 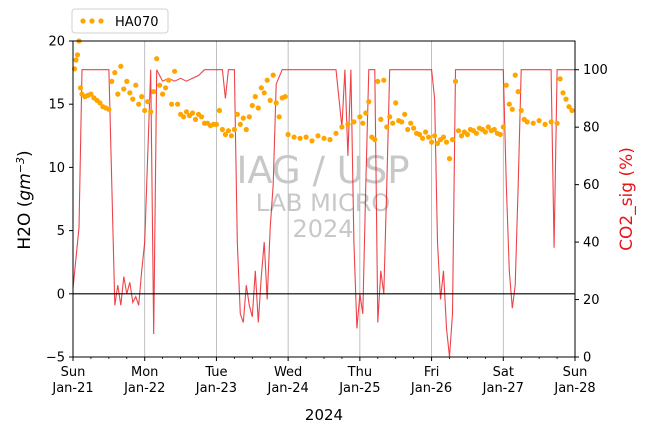 What do you see at coordinates (323, 203) in the screenshot?
I see `watermark-line-2: LAB MICRO` at bounding box center [323, 203].